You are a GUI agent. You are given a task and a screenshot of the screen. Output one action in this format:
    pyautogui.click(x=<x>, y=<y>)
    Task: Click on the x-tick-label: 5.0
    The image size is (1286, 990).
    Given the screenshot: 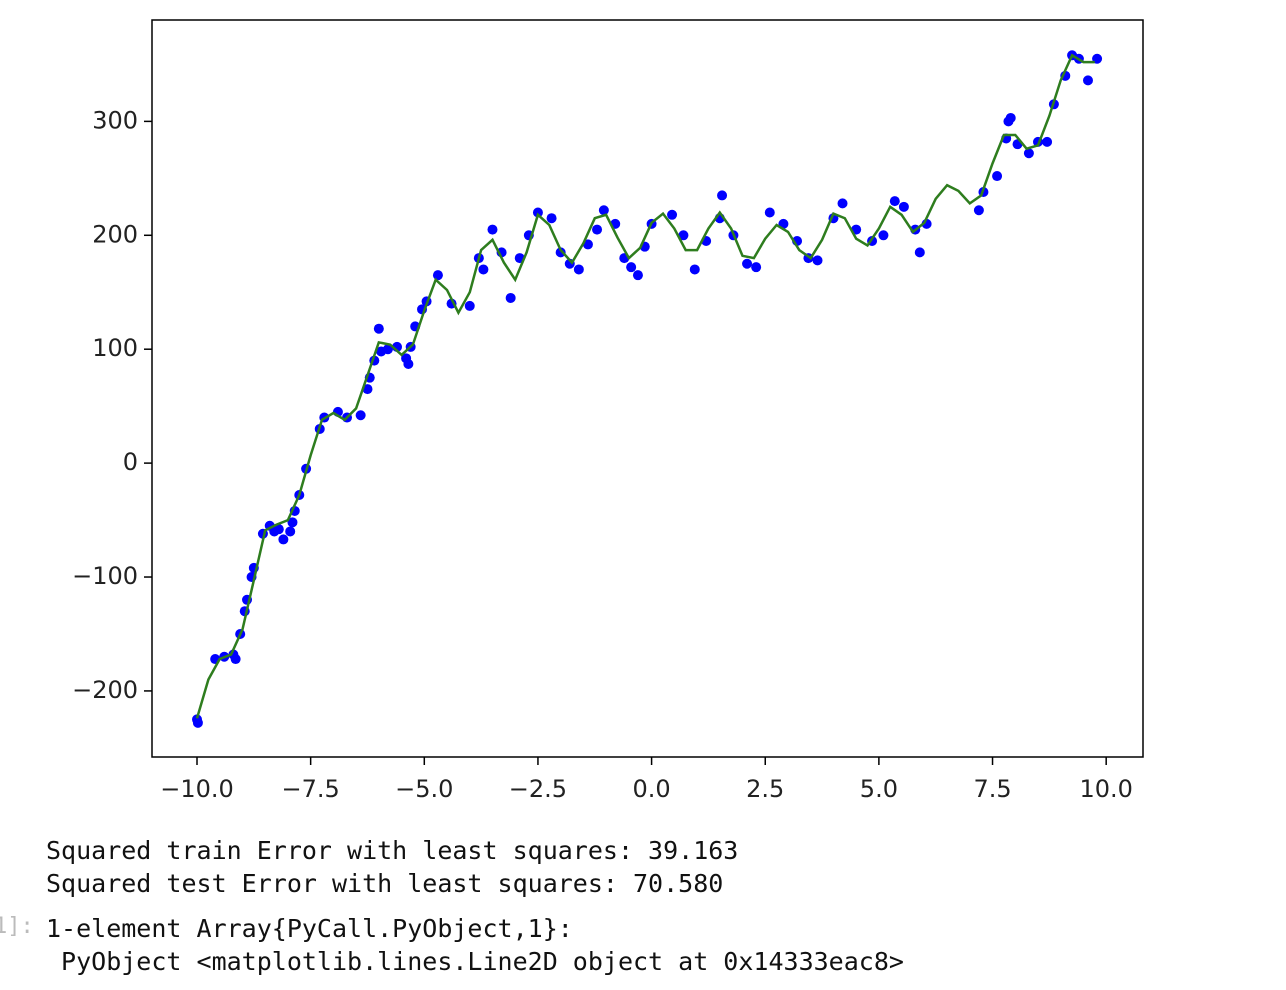 What is the action you would take?
    pyautogui.click(x=879, y=789)
    